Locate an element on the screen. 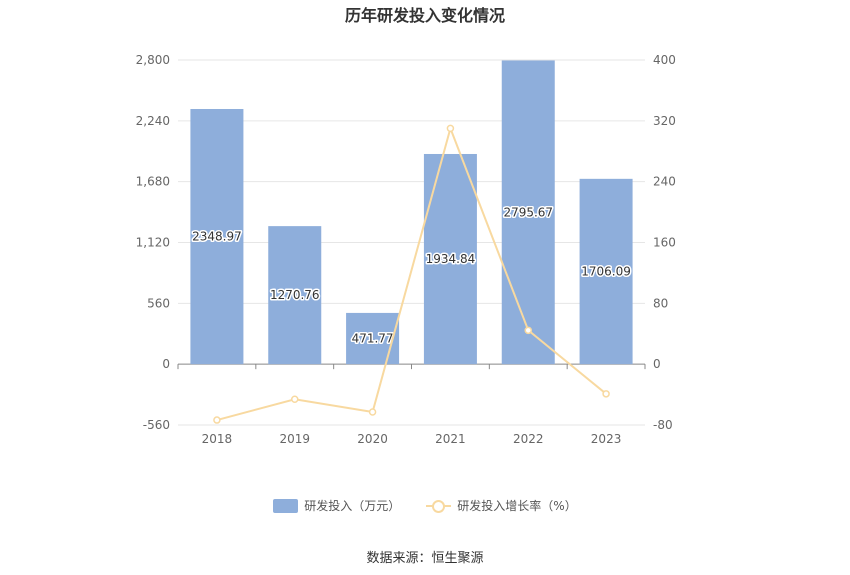  bar-data-label: 471.77 is located at coordinates (373, 339).